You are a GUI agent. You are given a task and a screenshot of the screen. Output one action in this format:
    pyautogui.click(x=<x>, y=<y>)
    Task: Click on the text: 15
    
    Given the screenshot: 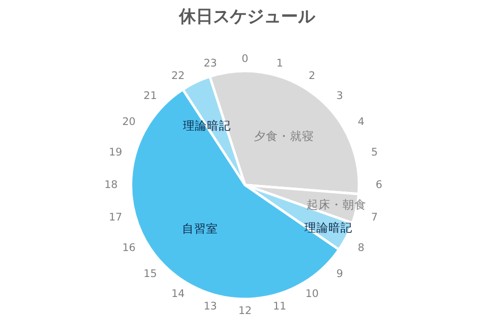 What is the action you would take?
    pyautogui.click(x=150, y=274)
    